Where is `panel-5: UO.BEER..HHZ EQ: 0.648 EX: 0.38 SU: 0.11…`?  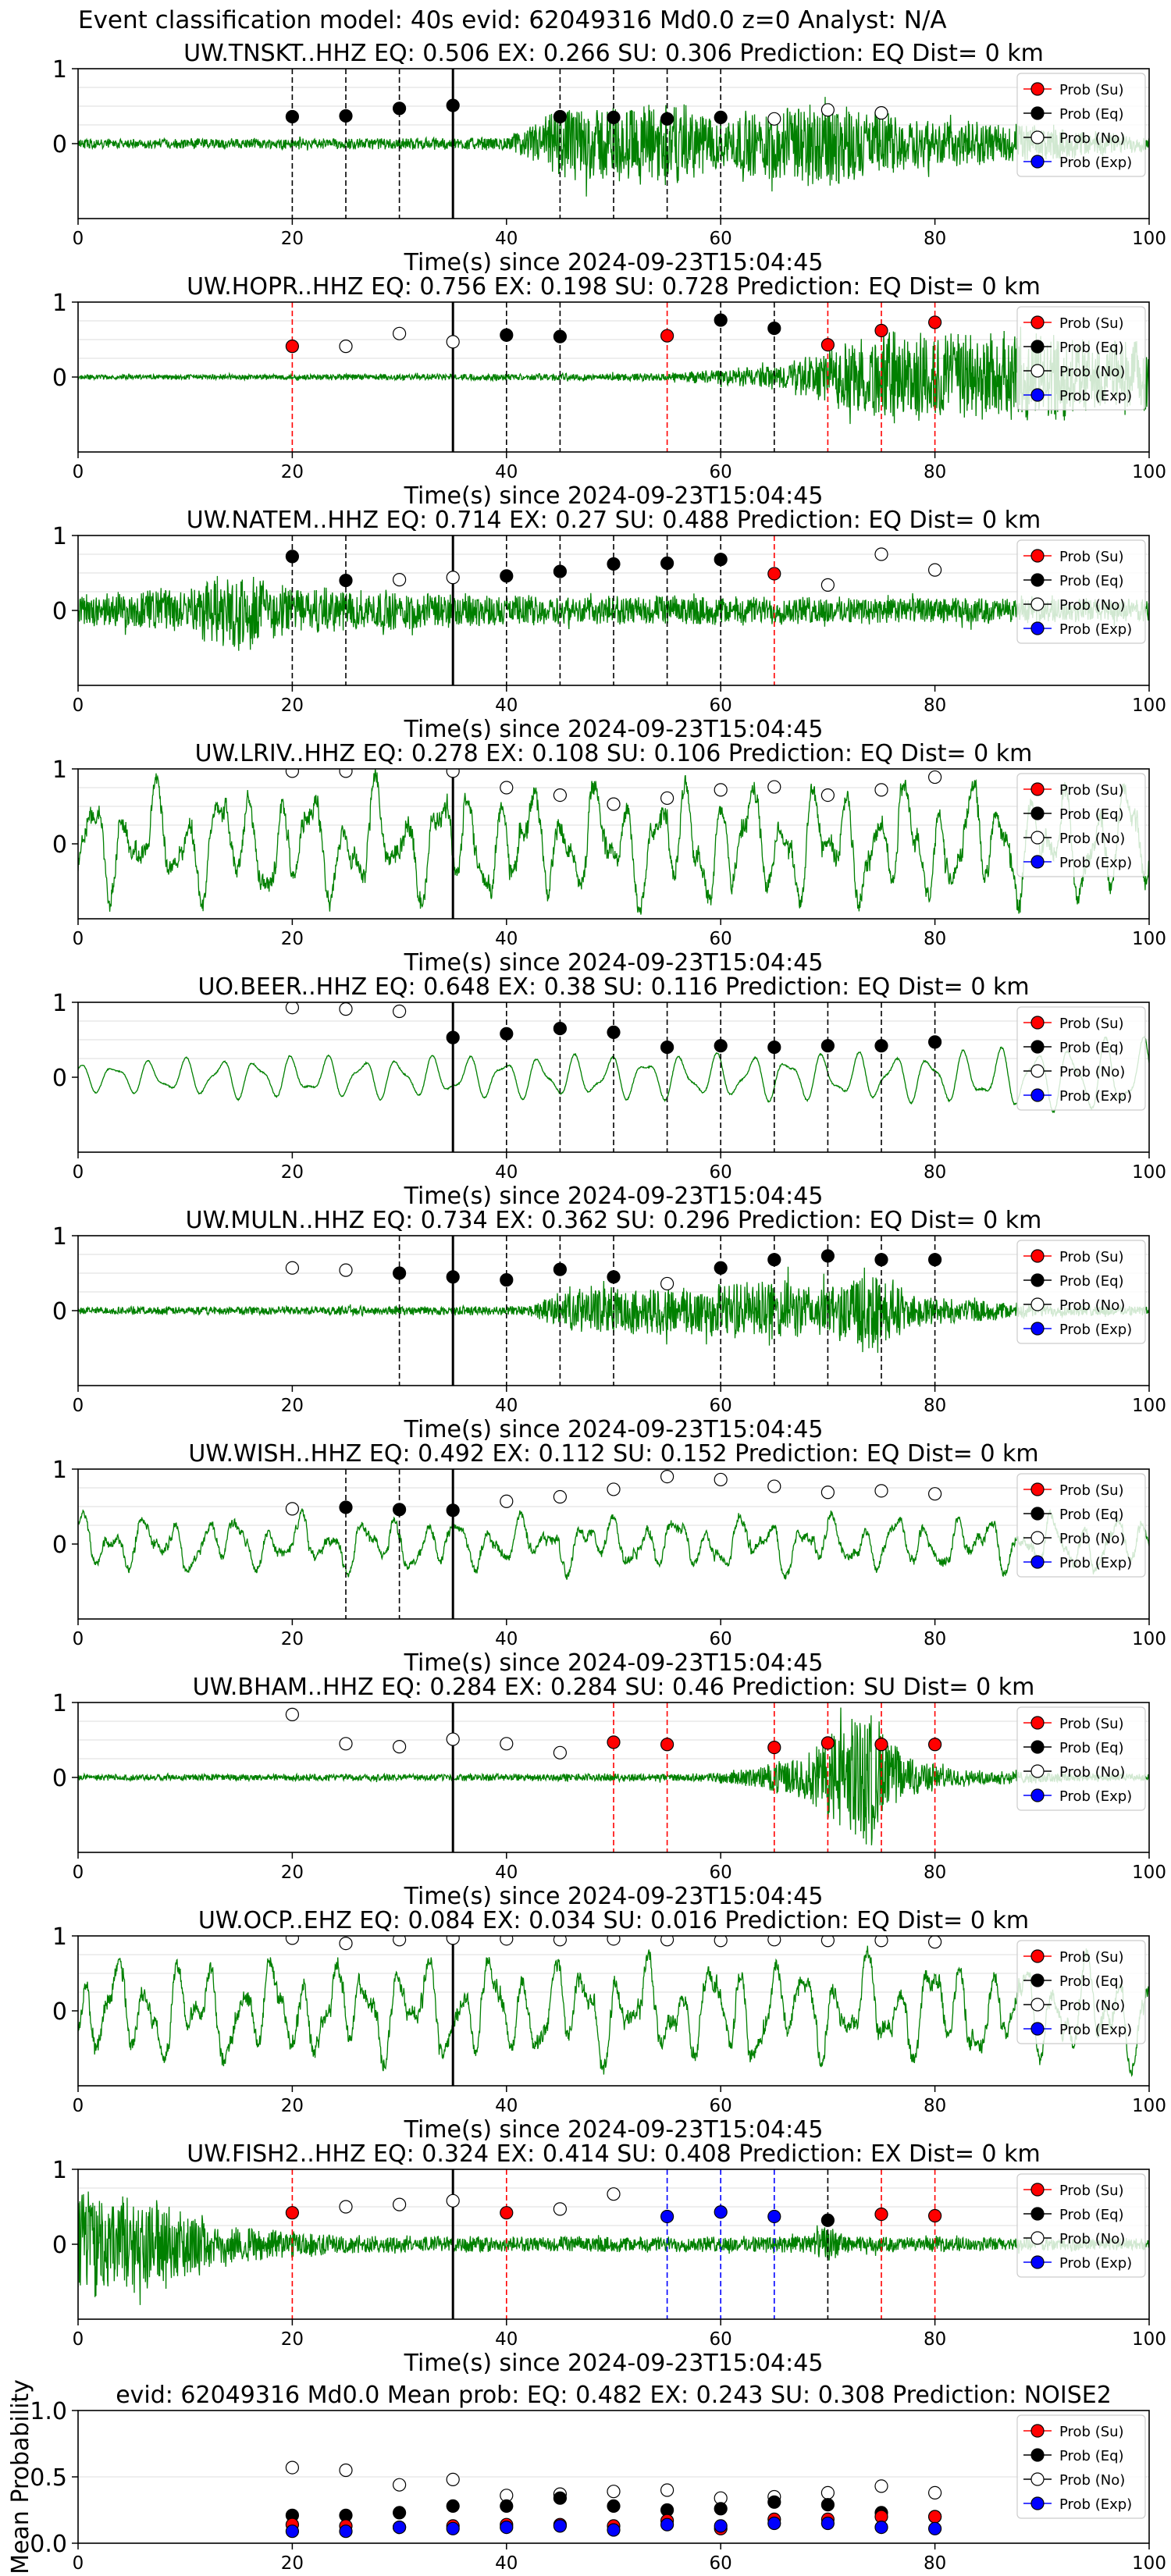
panel-5: UO.BEER..HHZ EQ: 0.648 EX: 0.38 SU: 0.11… is located at coordinates (609, 1091).